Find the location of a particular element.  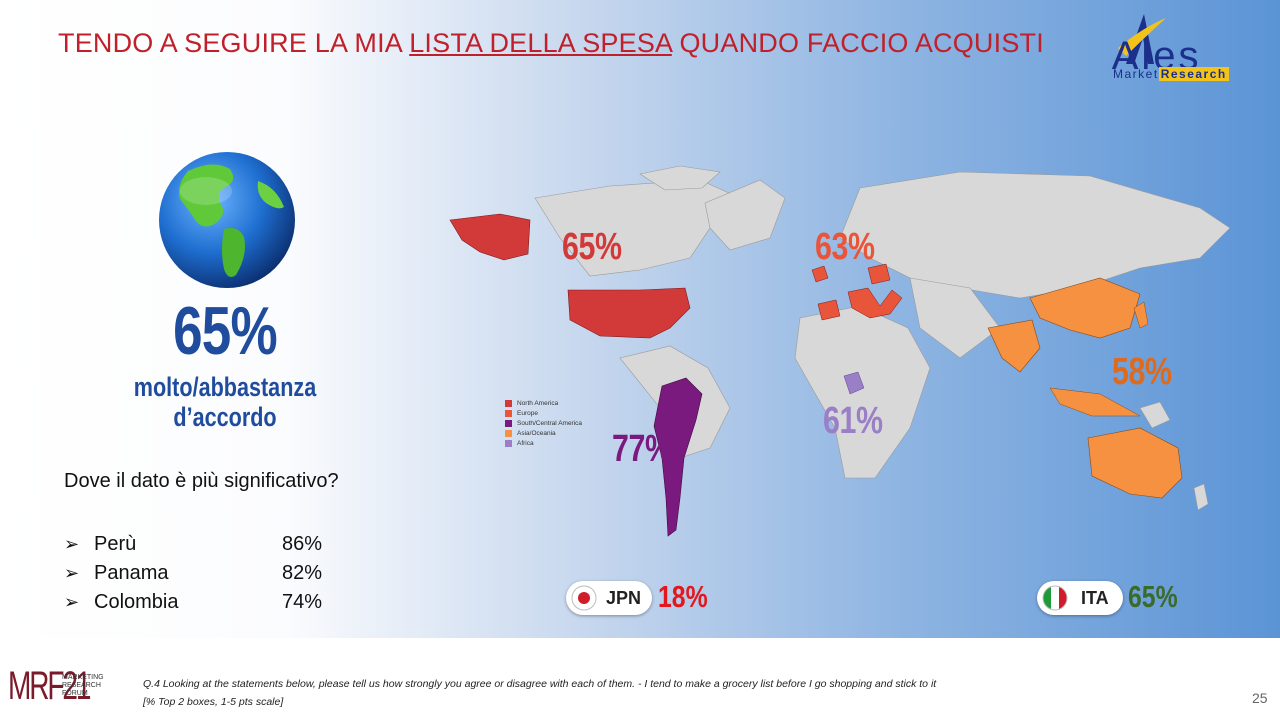

list-item-value: 82% is located at coordinates (302, 573).